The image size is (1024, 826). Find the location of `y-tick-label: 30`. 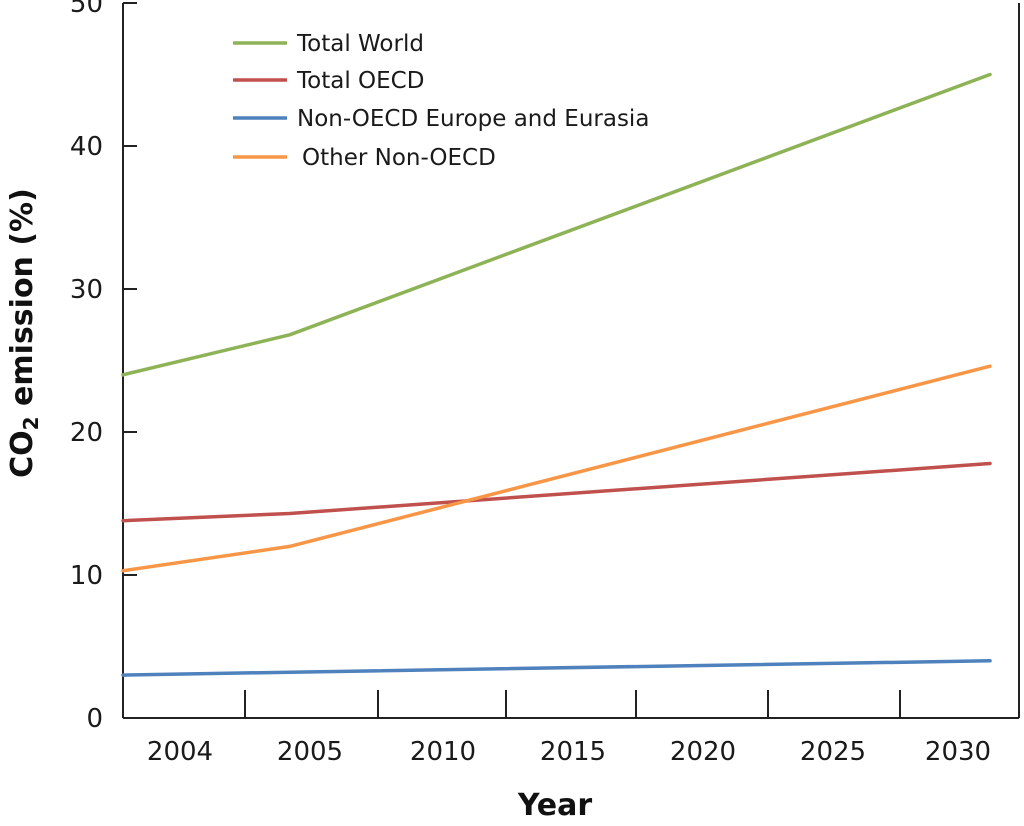

y-tick-label: 30 is located at coordinates (86, 290).